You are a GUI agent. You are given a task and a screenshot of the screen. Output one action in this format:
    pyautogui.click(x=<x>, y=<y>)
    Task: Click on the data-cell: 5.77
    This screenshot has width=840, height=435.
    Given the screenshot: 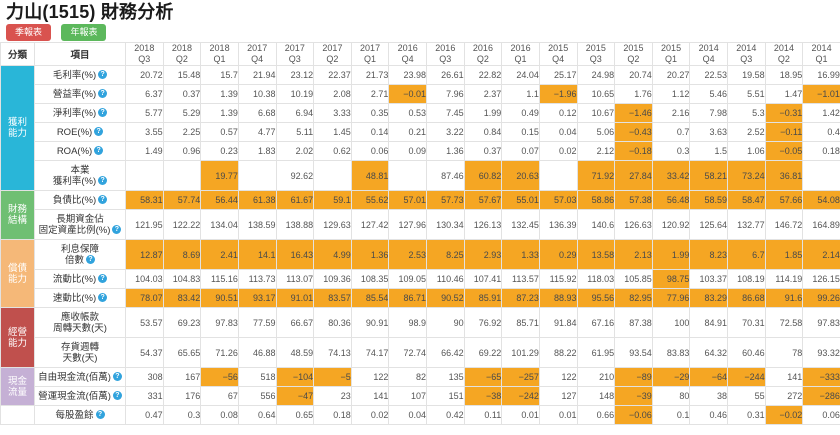 What is the action you would take?
    pyautogui.click(x=144, y=113)
    